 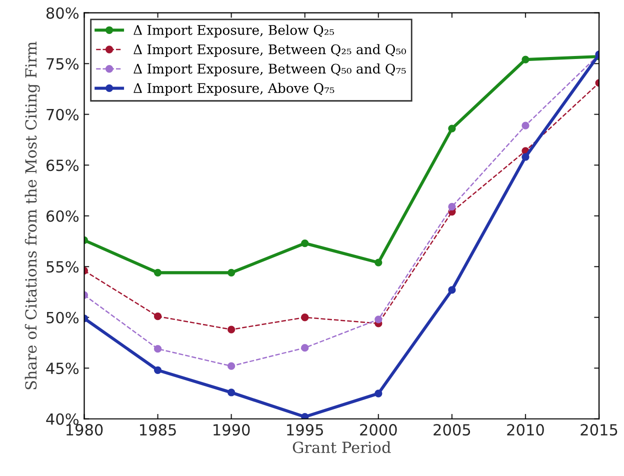 What do you see at coordinates (452, 430) in the screenshot?
I see `x-tick-label: 2005` at bounding box center [452, 430].